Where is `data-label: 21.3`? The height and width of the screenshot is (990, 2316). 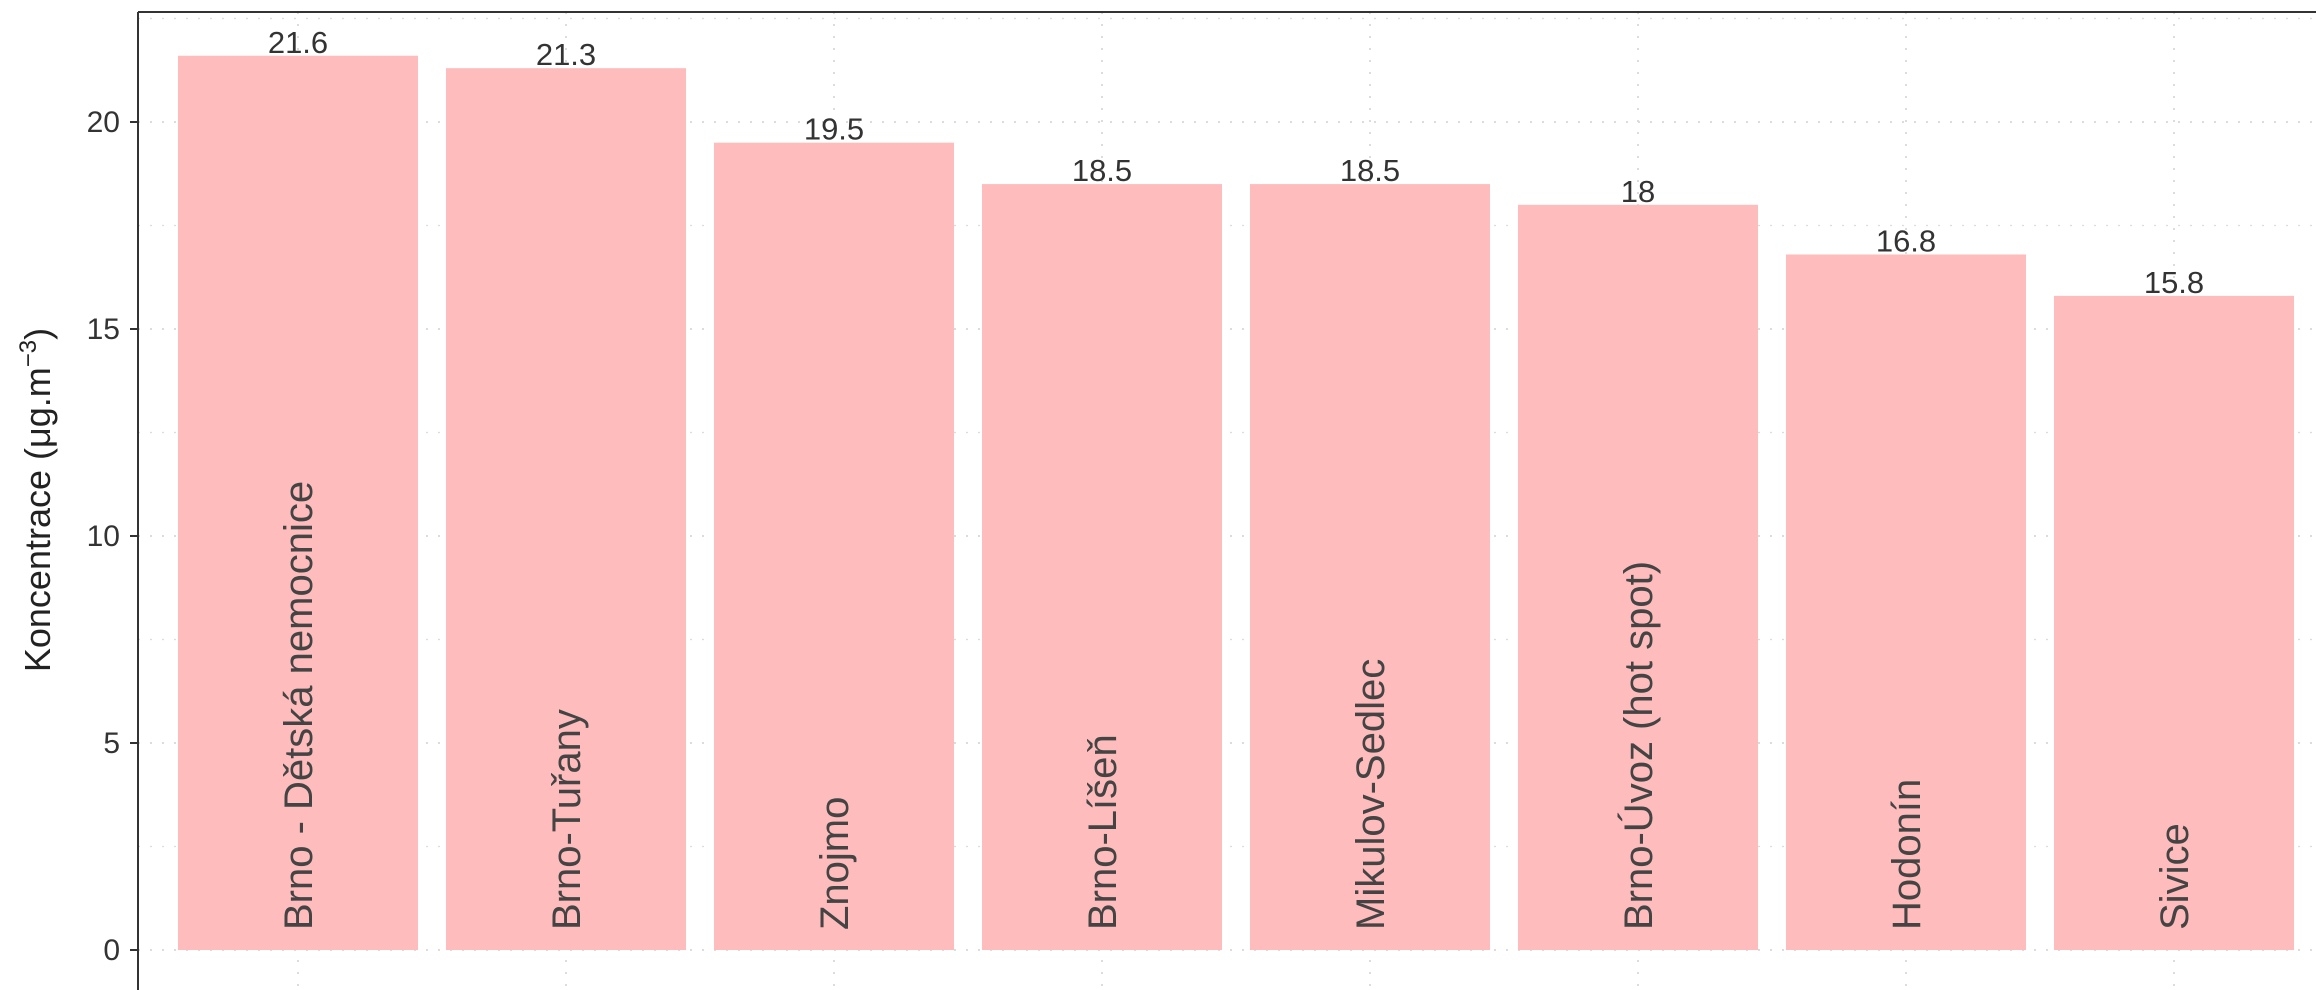 data-label: 21.3 is located at coordinates (566, 54).